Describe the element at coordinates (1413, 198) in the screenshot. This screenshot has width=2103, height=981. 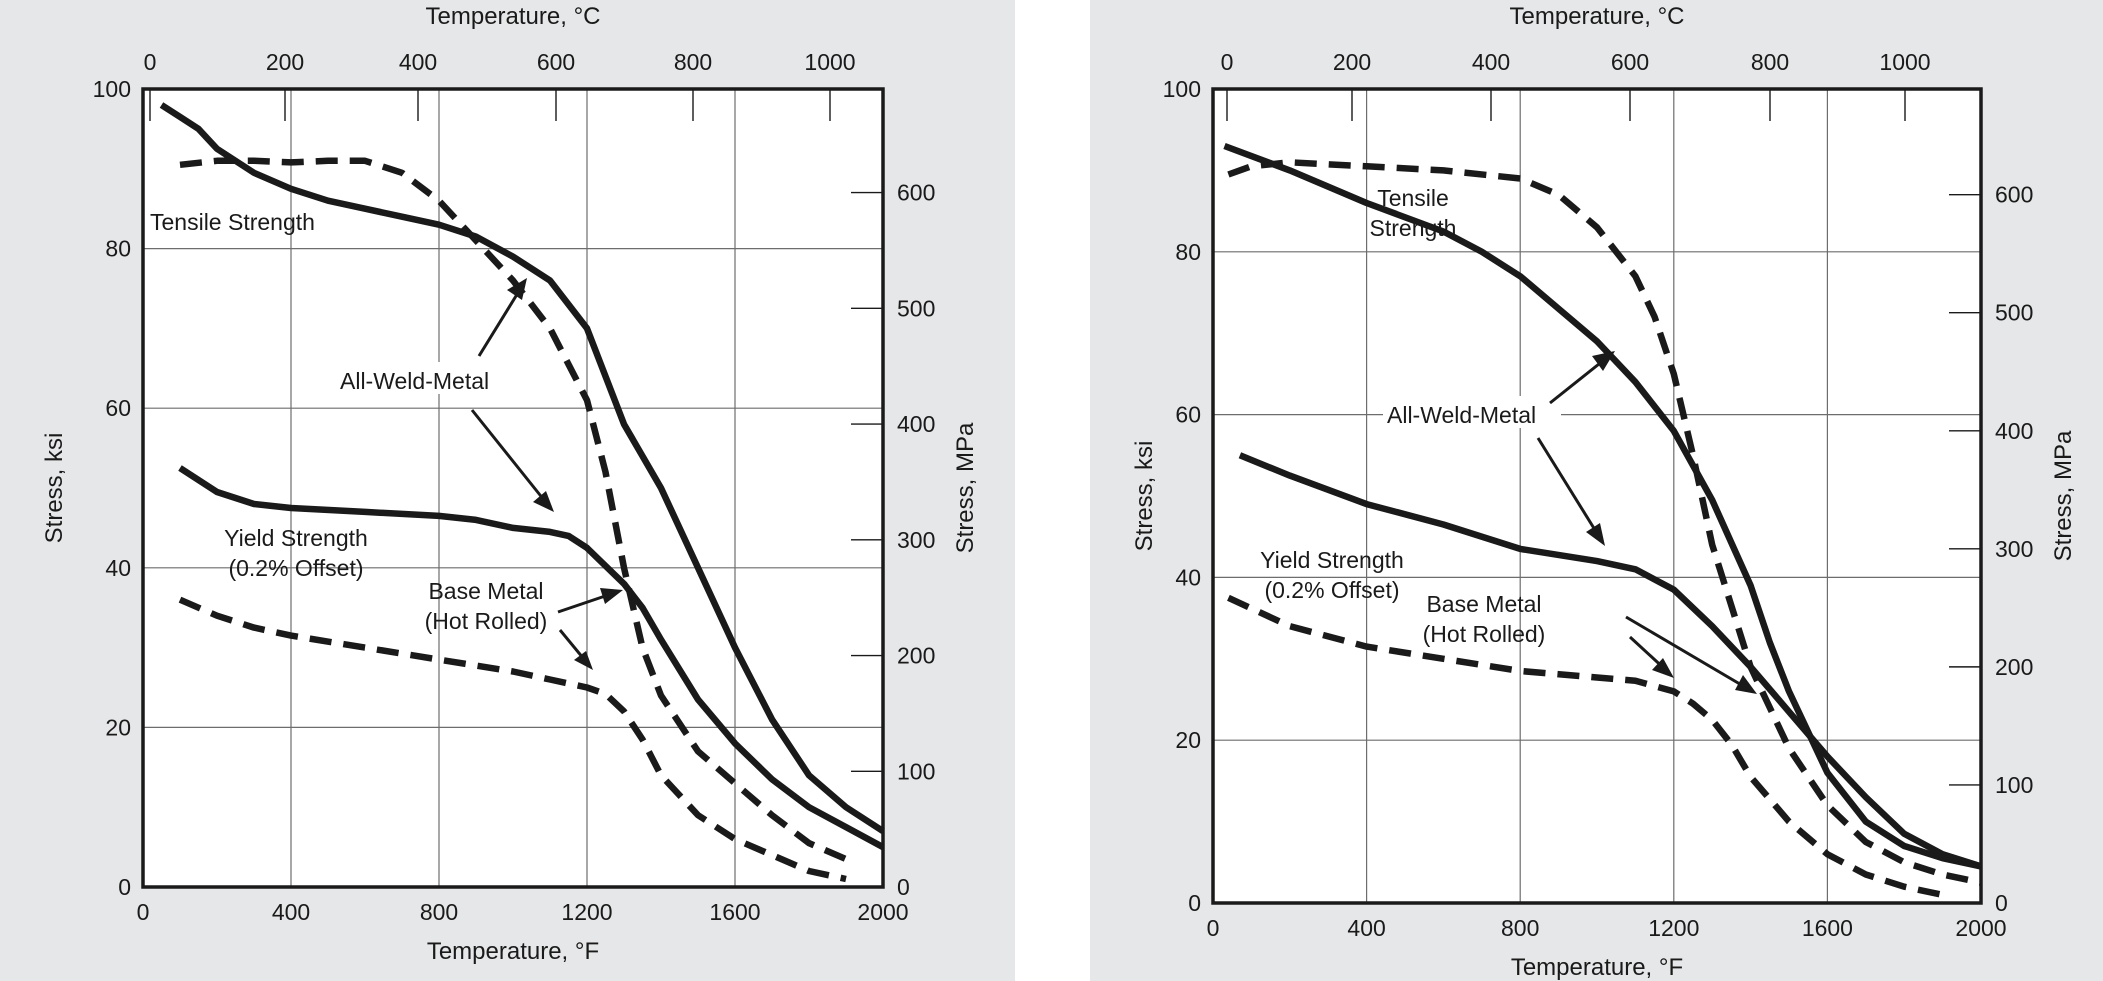
I see `label-tensile: Tensile` at that location.